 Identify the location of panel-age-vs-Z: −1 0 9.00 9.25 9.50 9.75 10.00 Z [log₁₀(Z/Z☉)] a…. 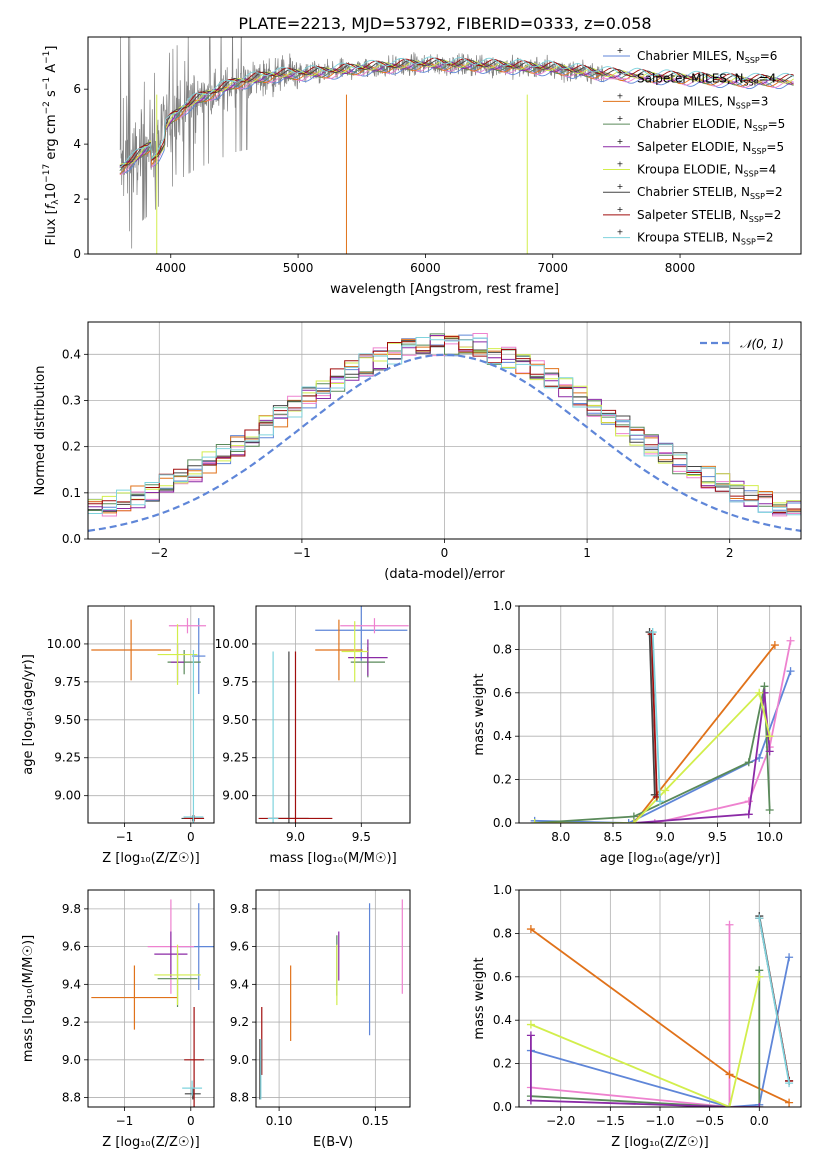
(118, 735).